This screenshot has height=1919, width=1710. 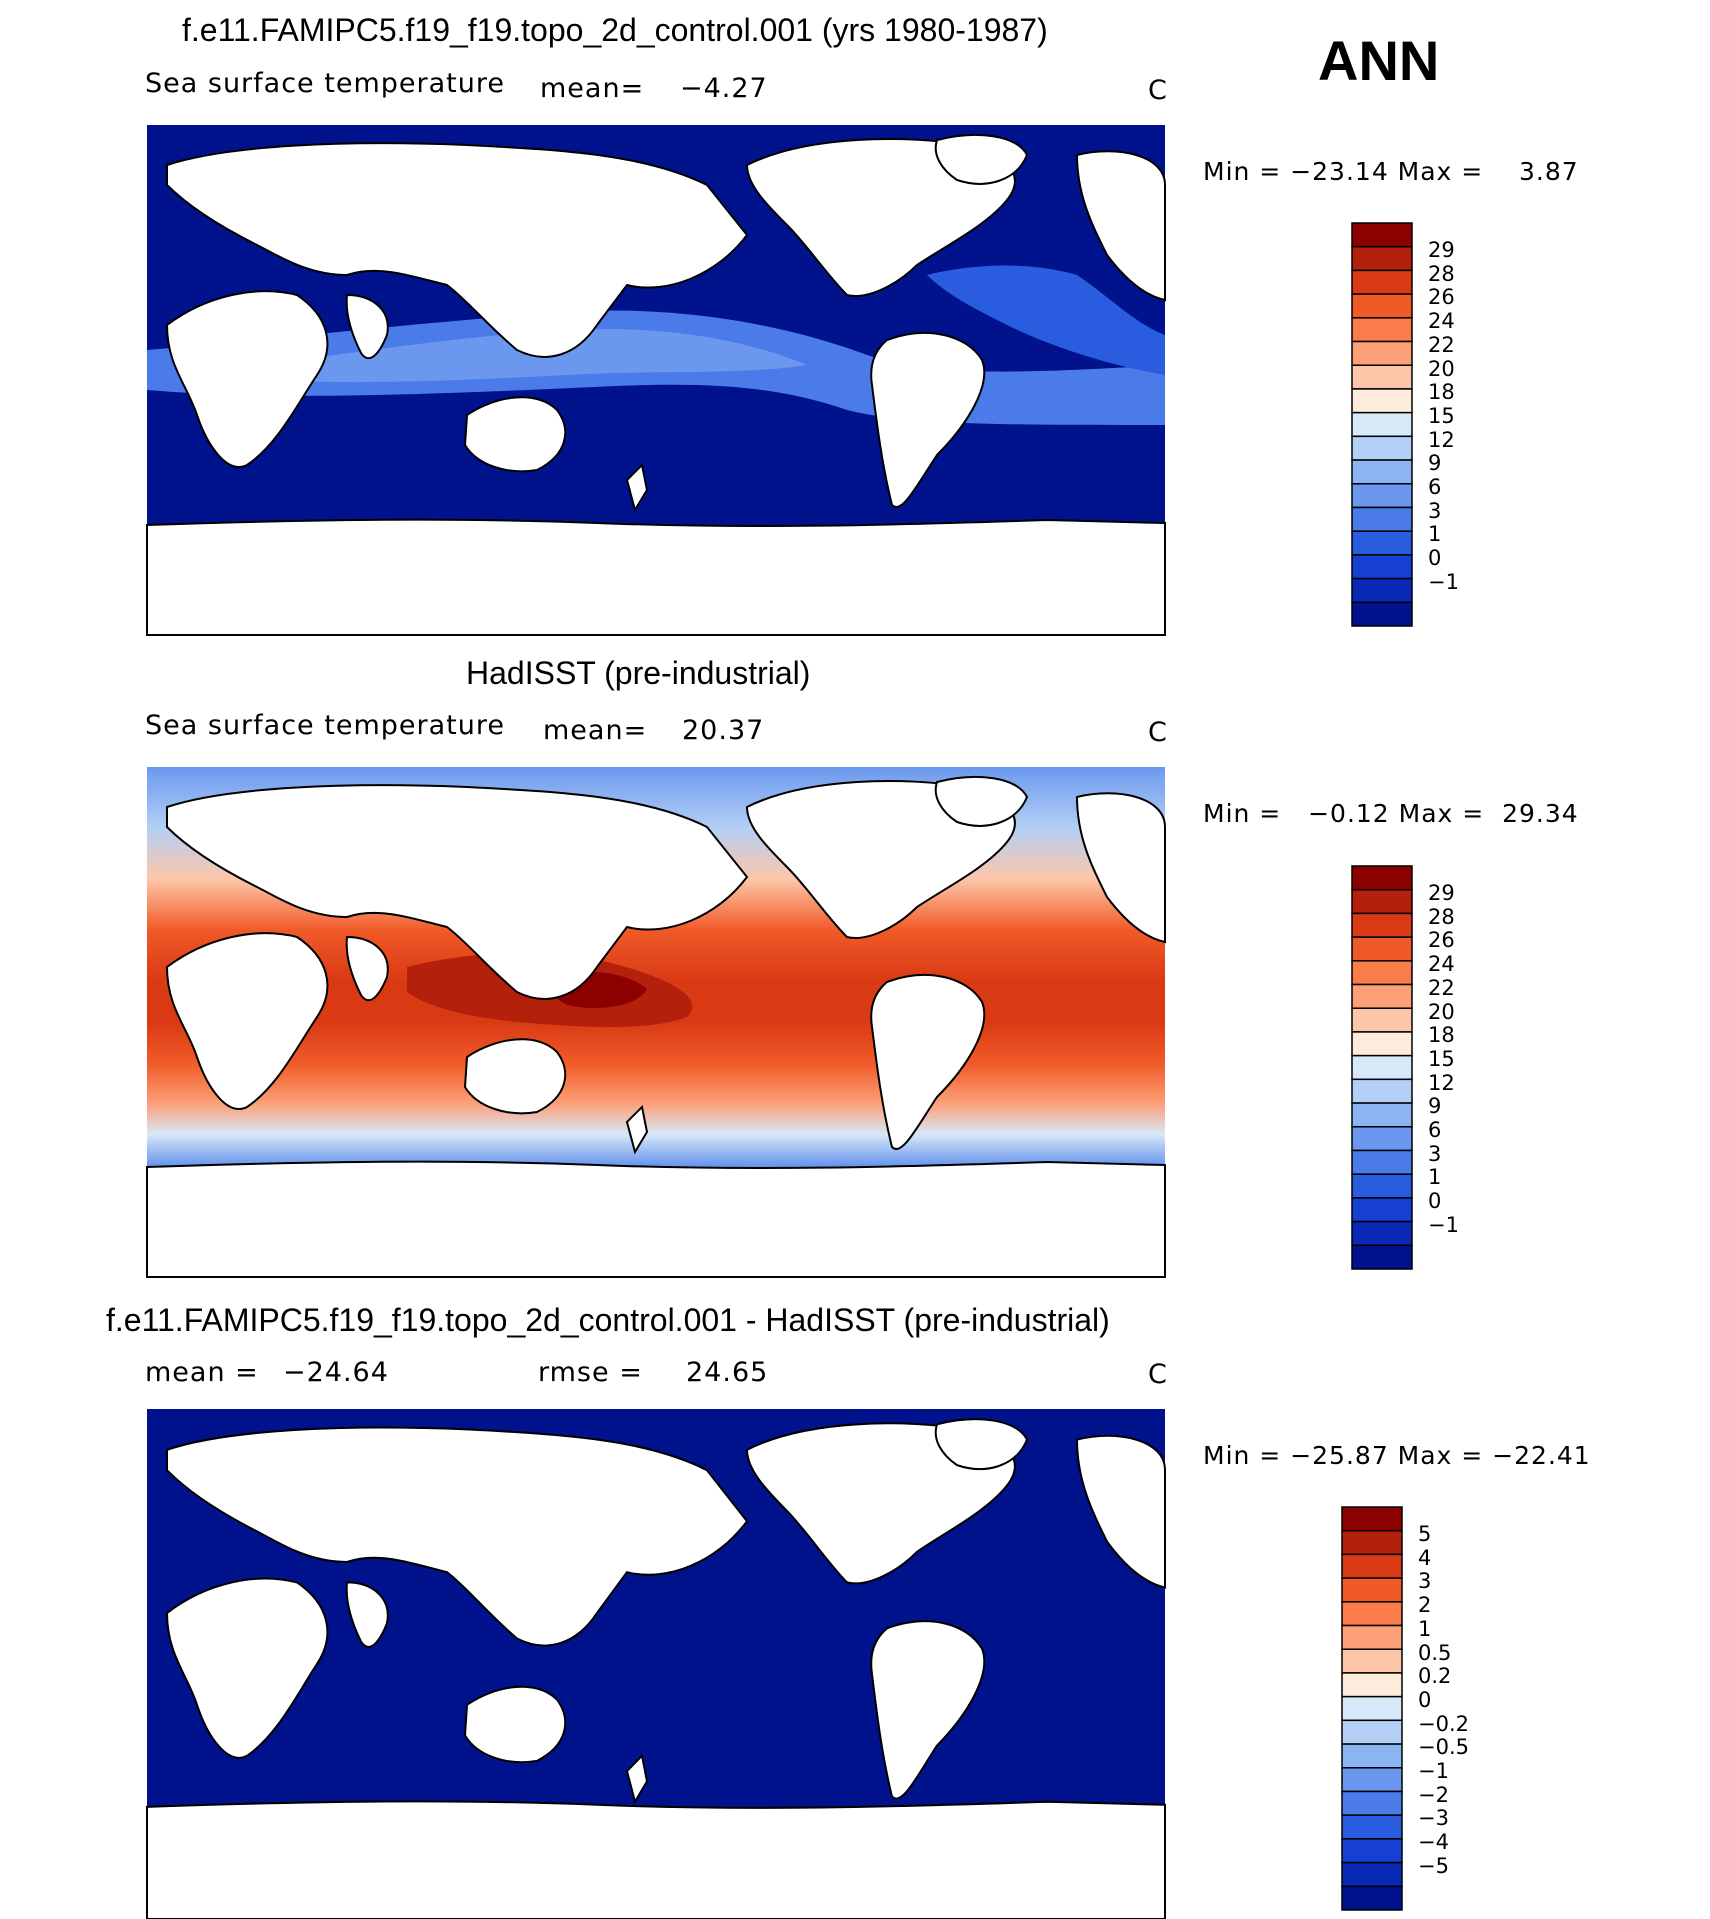 I want to click on diff-colorbar-tick-label: 4, so click(x=1425, y=1557).